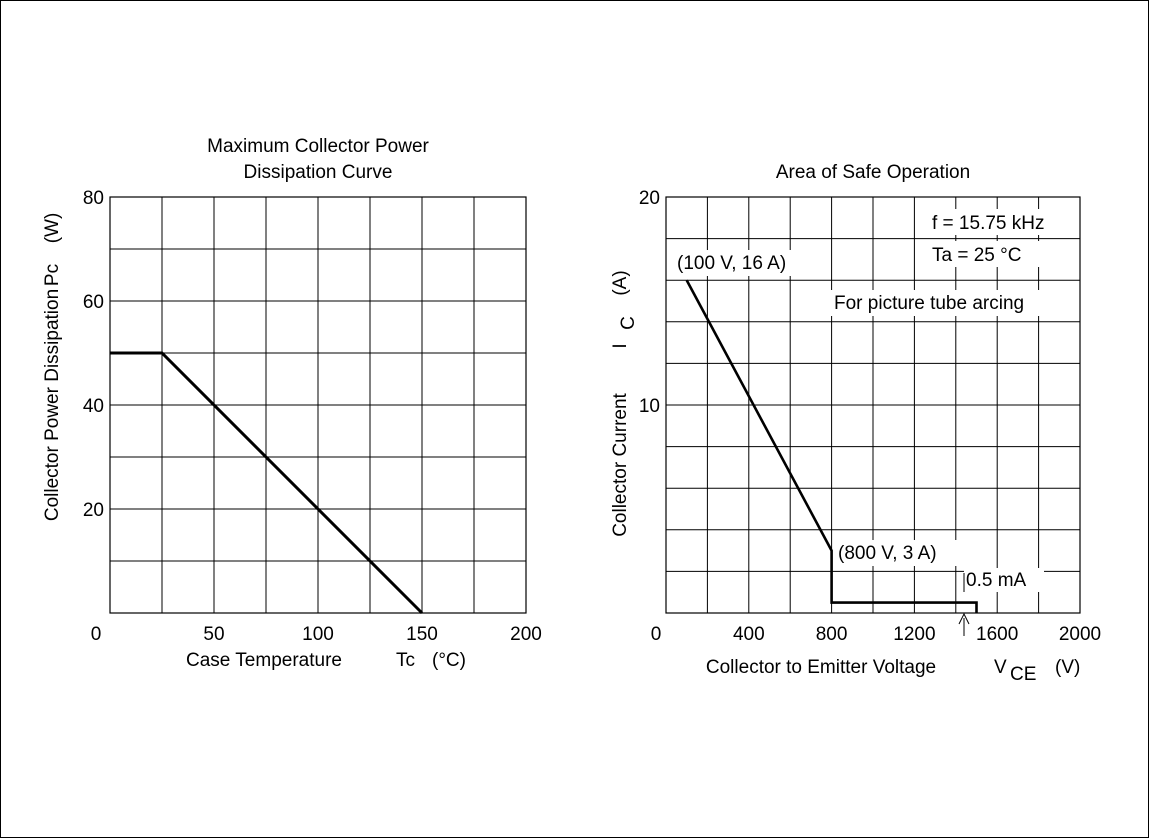  I want to click on chart1-y-tick-labels: 20 40 60 80, so click(93, 354).